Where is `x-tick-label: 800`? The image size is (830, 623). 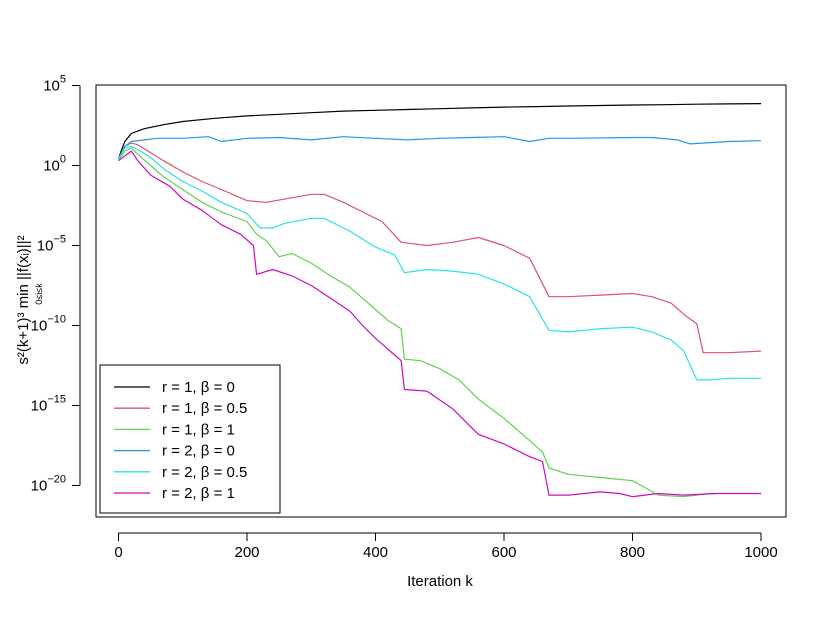
x-tick-label: 800 is located at coordinates (632, 552).